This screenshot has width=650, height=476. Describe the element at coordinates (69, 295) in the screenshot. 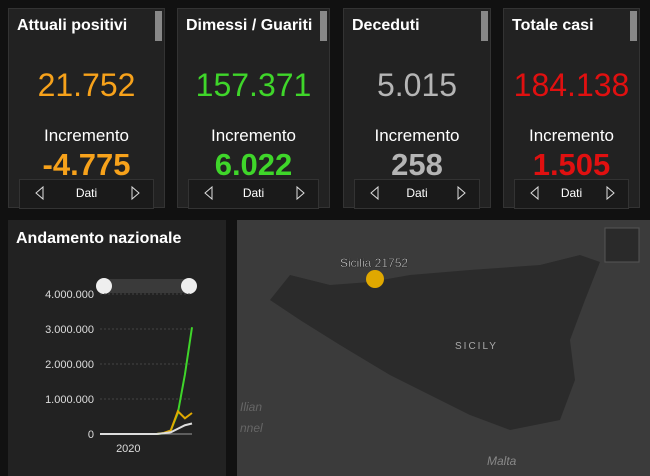

I see `y-tick-label: 4.000.000` at that location.